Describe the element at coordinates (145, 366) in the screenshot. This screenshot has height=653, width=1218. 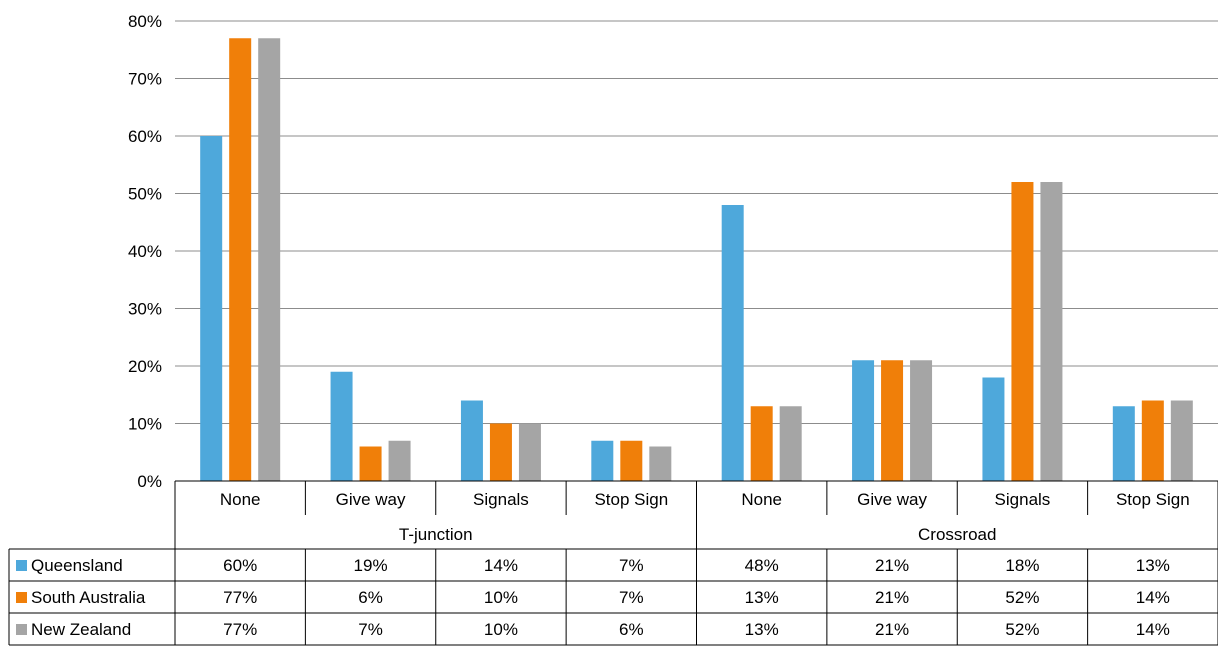
I see `y-tick-label: 20%` at that location.